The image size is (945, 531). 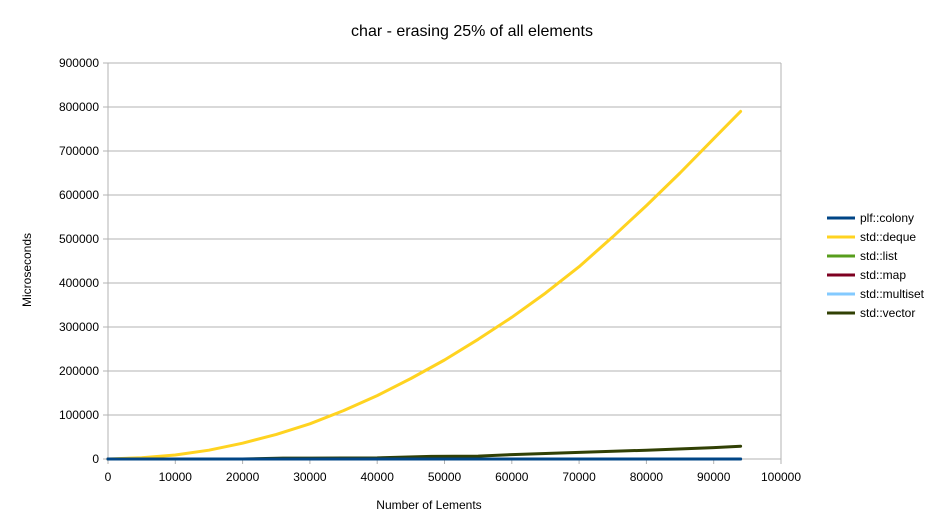 What do you see at coordinates (887, 313) in the screenshot?
I see `legend-label: std::vector` at bounding box center [887, 313].